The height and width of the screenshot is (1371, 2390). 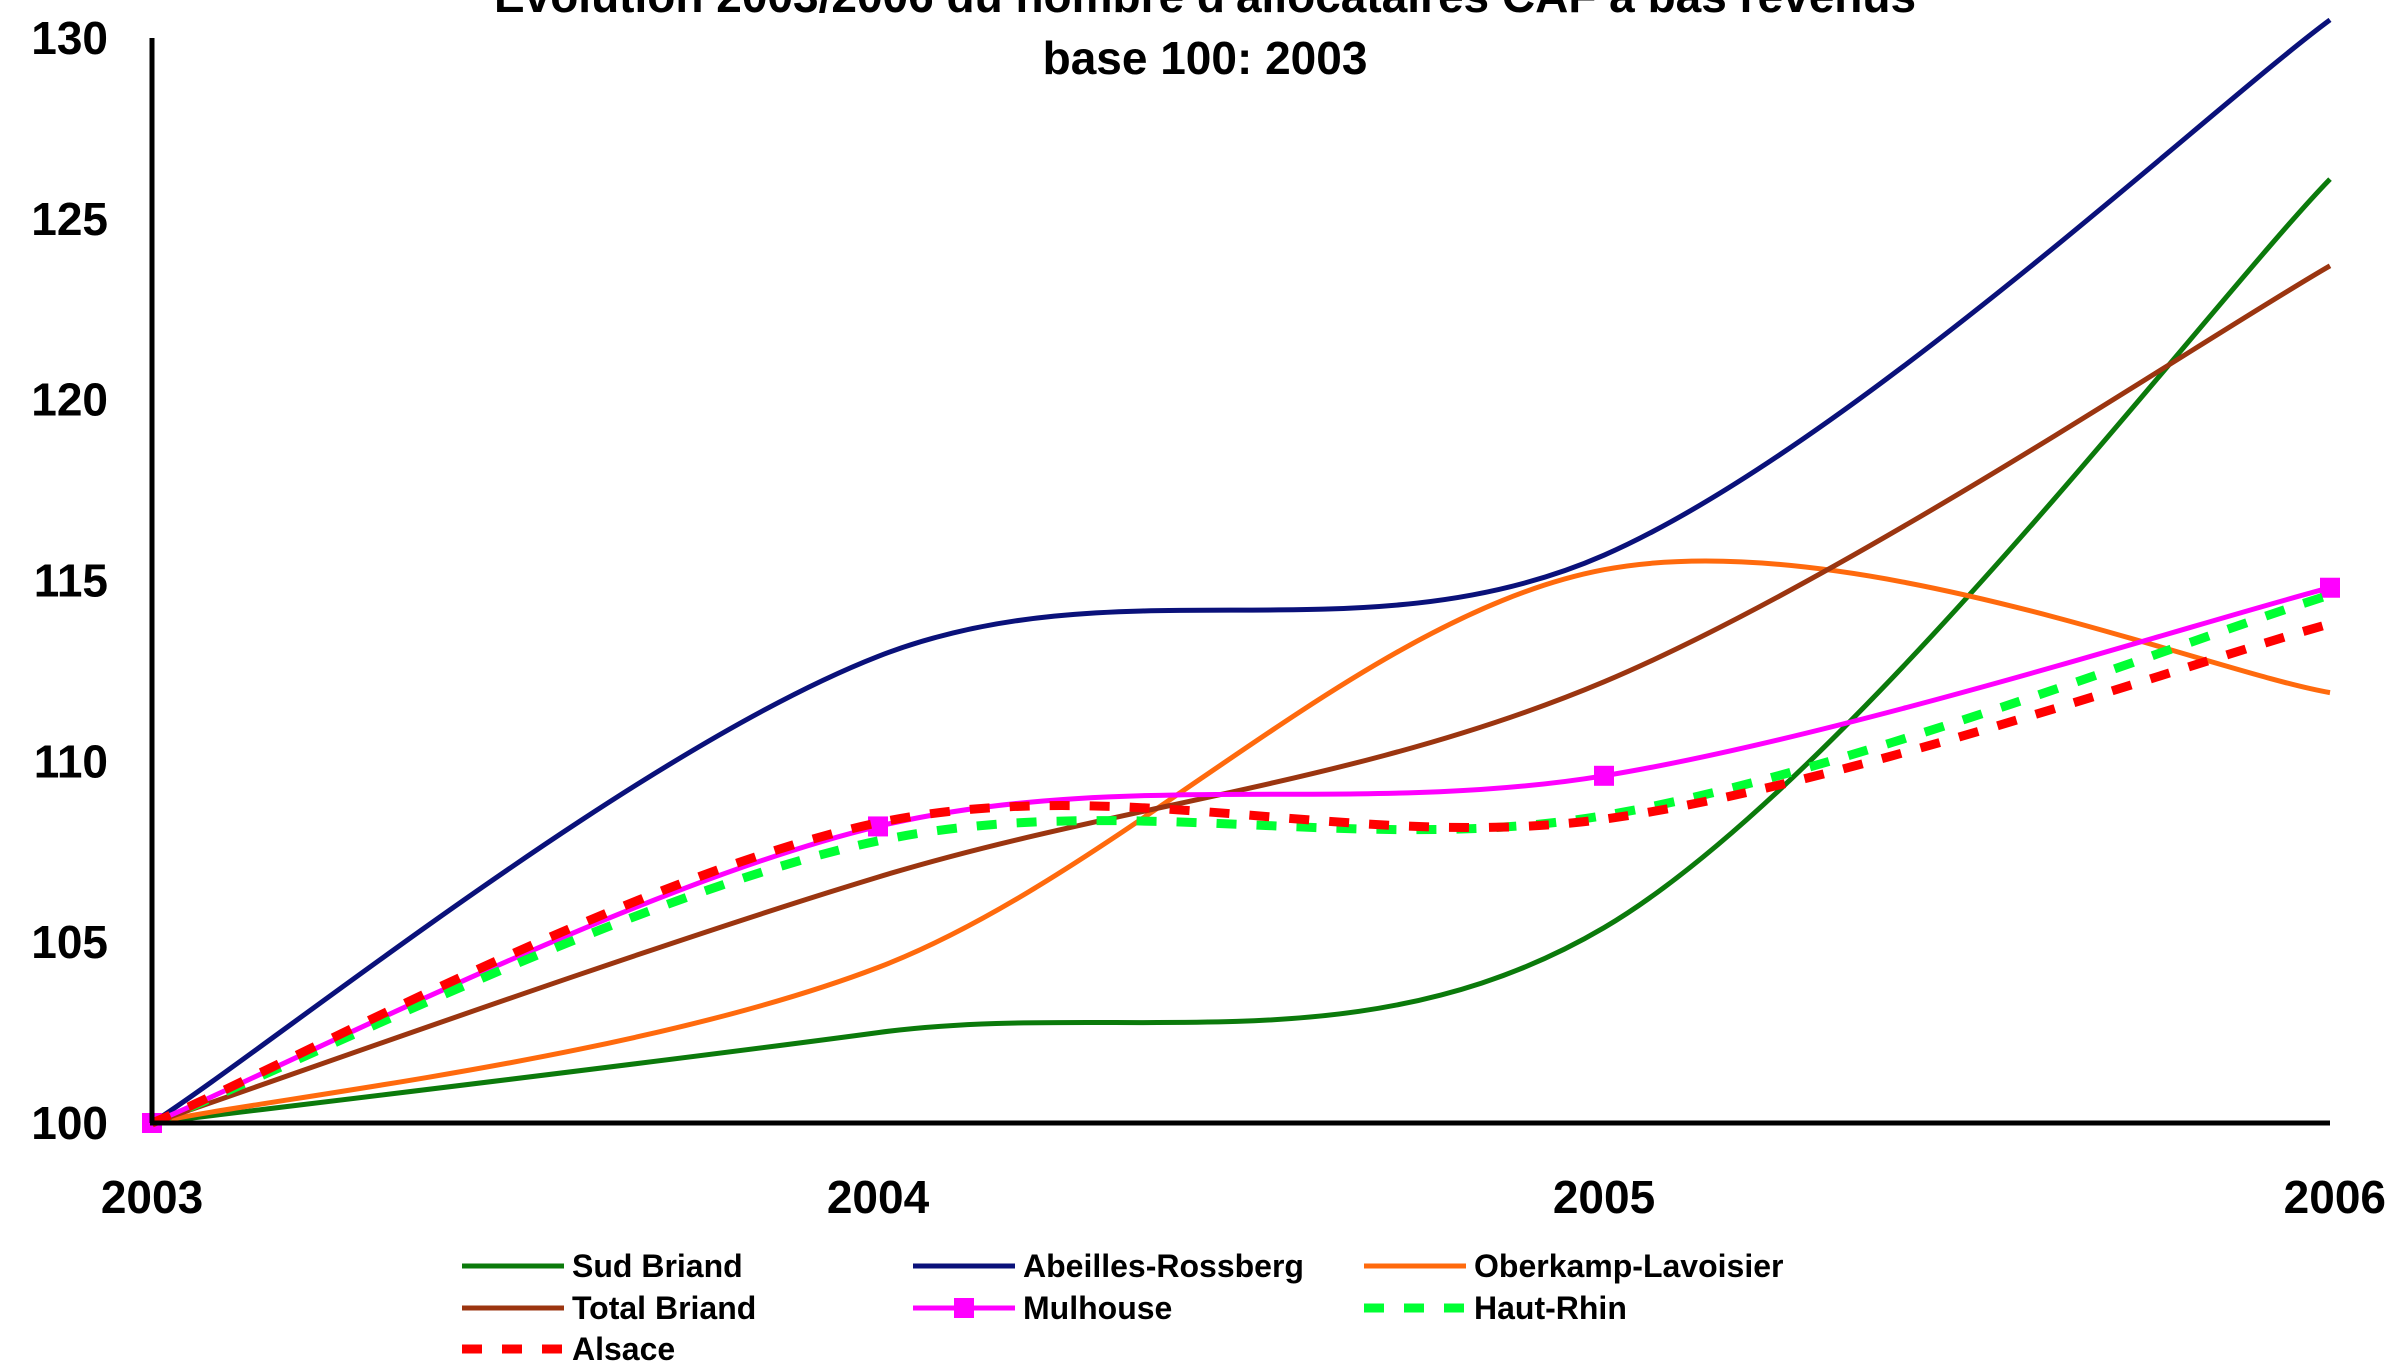 I want to click on legend-item-total-briand: Total Briand, so click(x=609, y=1308).